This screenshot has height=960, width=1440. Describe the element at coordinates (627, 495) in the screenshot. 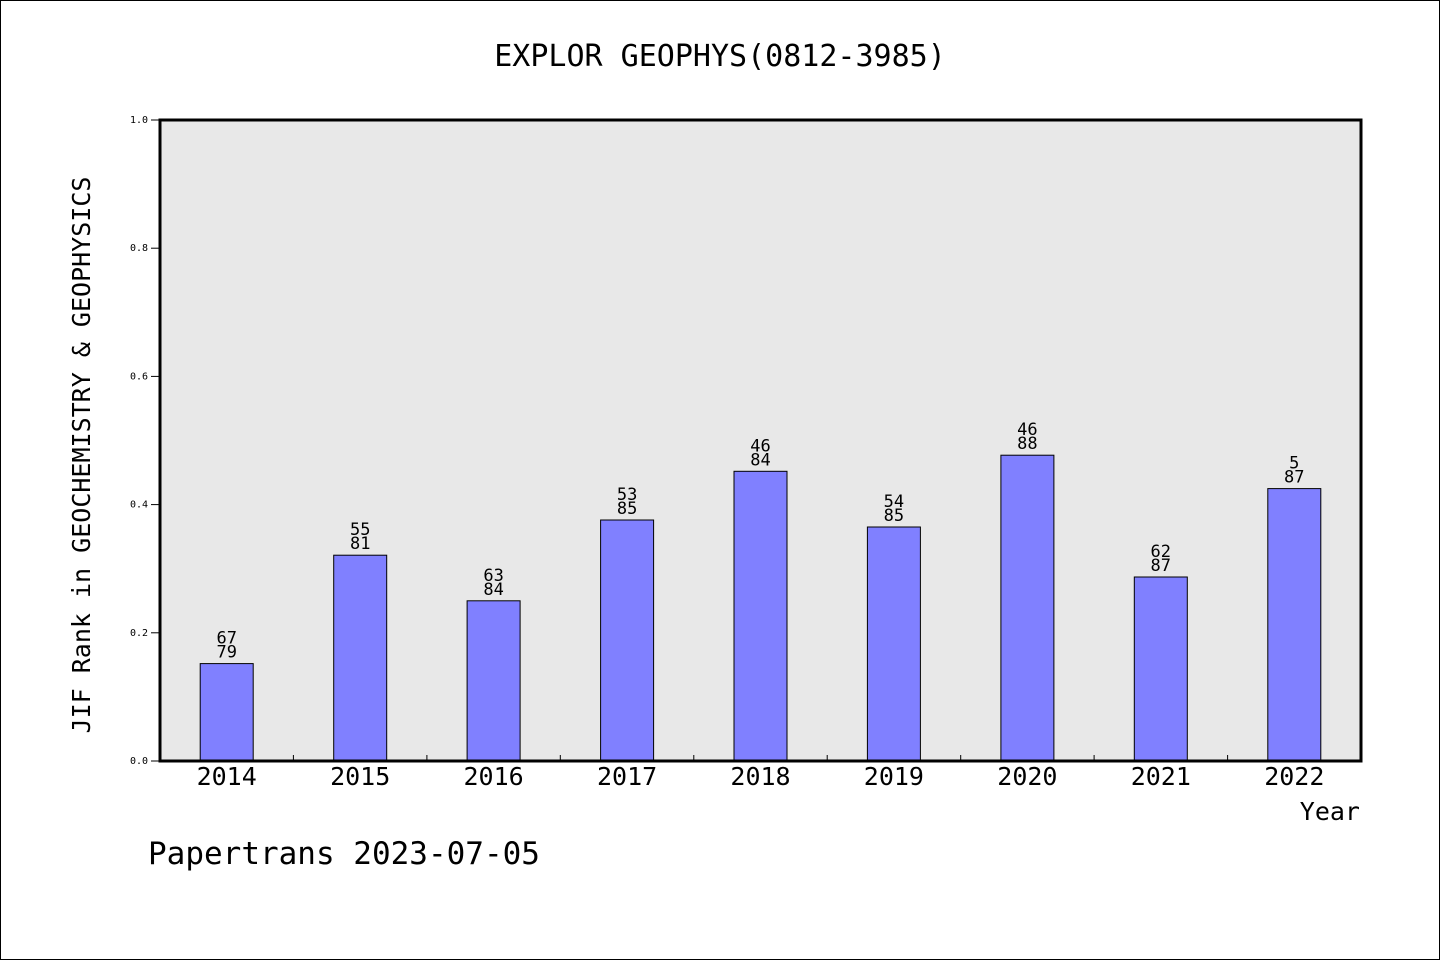

I see `bar-label-top: 53` at that location.